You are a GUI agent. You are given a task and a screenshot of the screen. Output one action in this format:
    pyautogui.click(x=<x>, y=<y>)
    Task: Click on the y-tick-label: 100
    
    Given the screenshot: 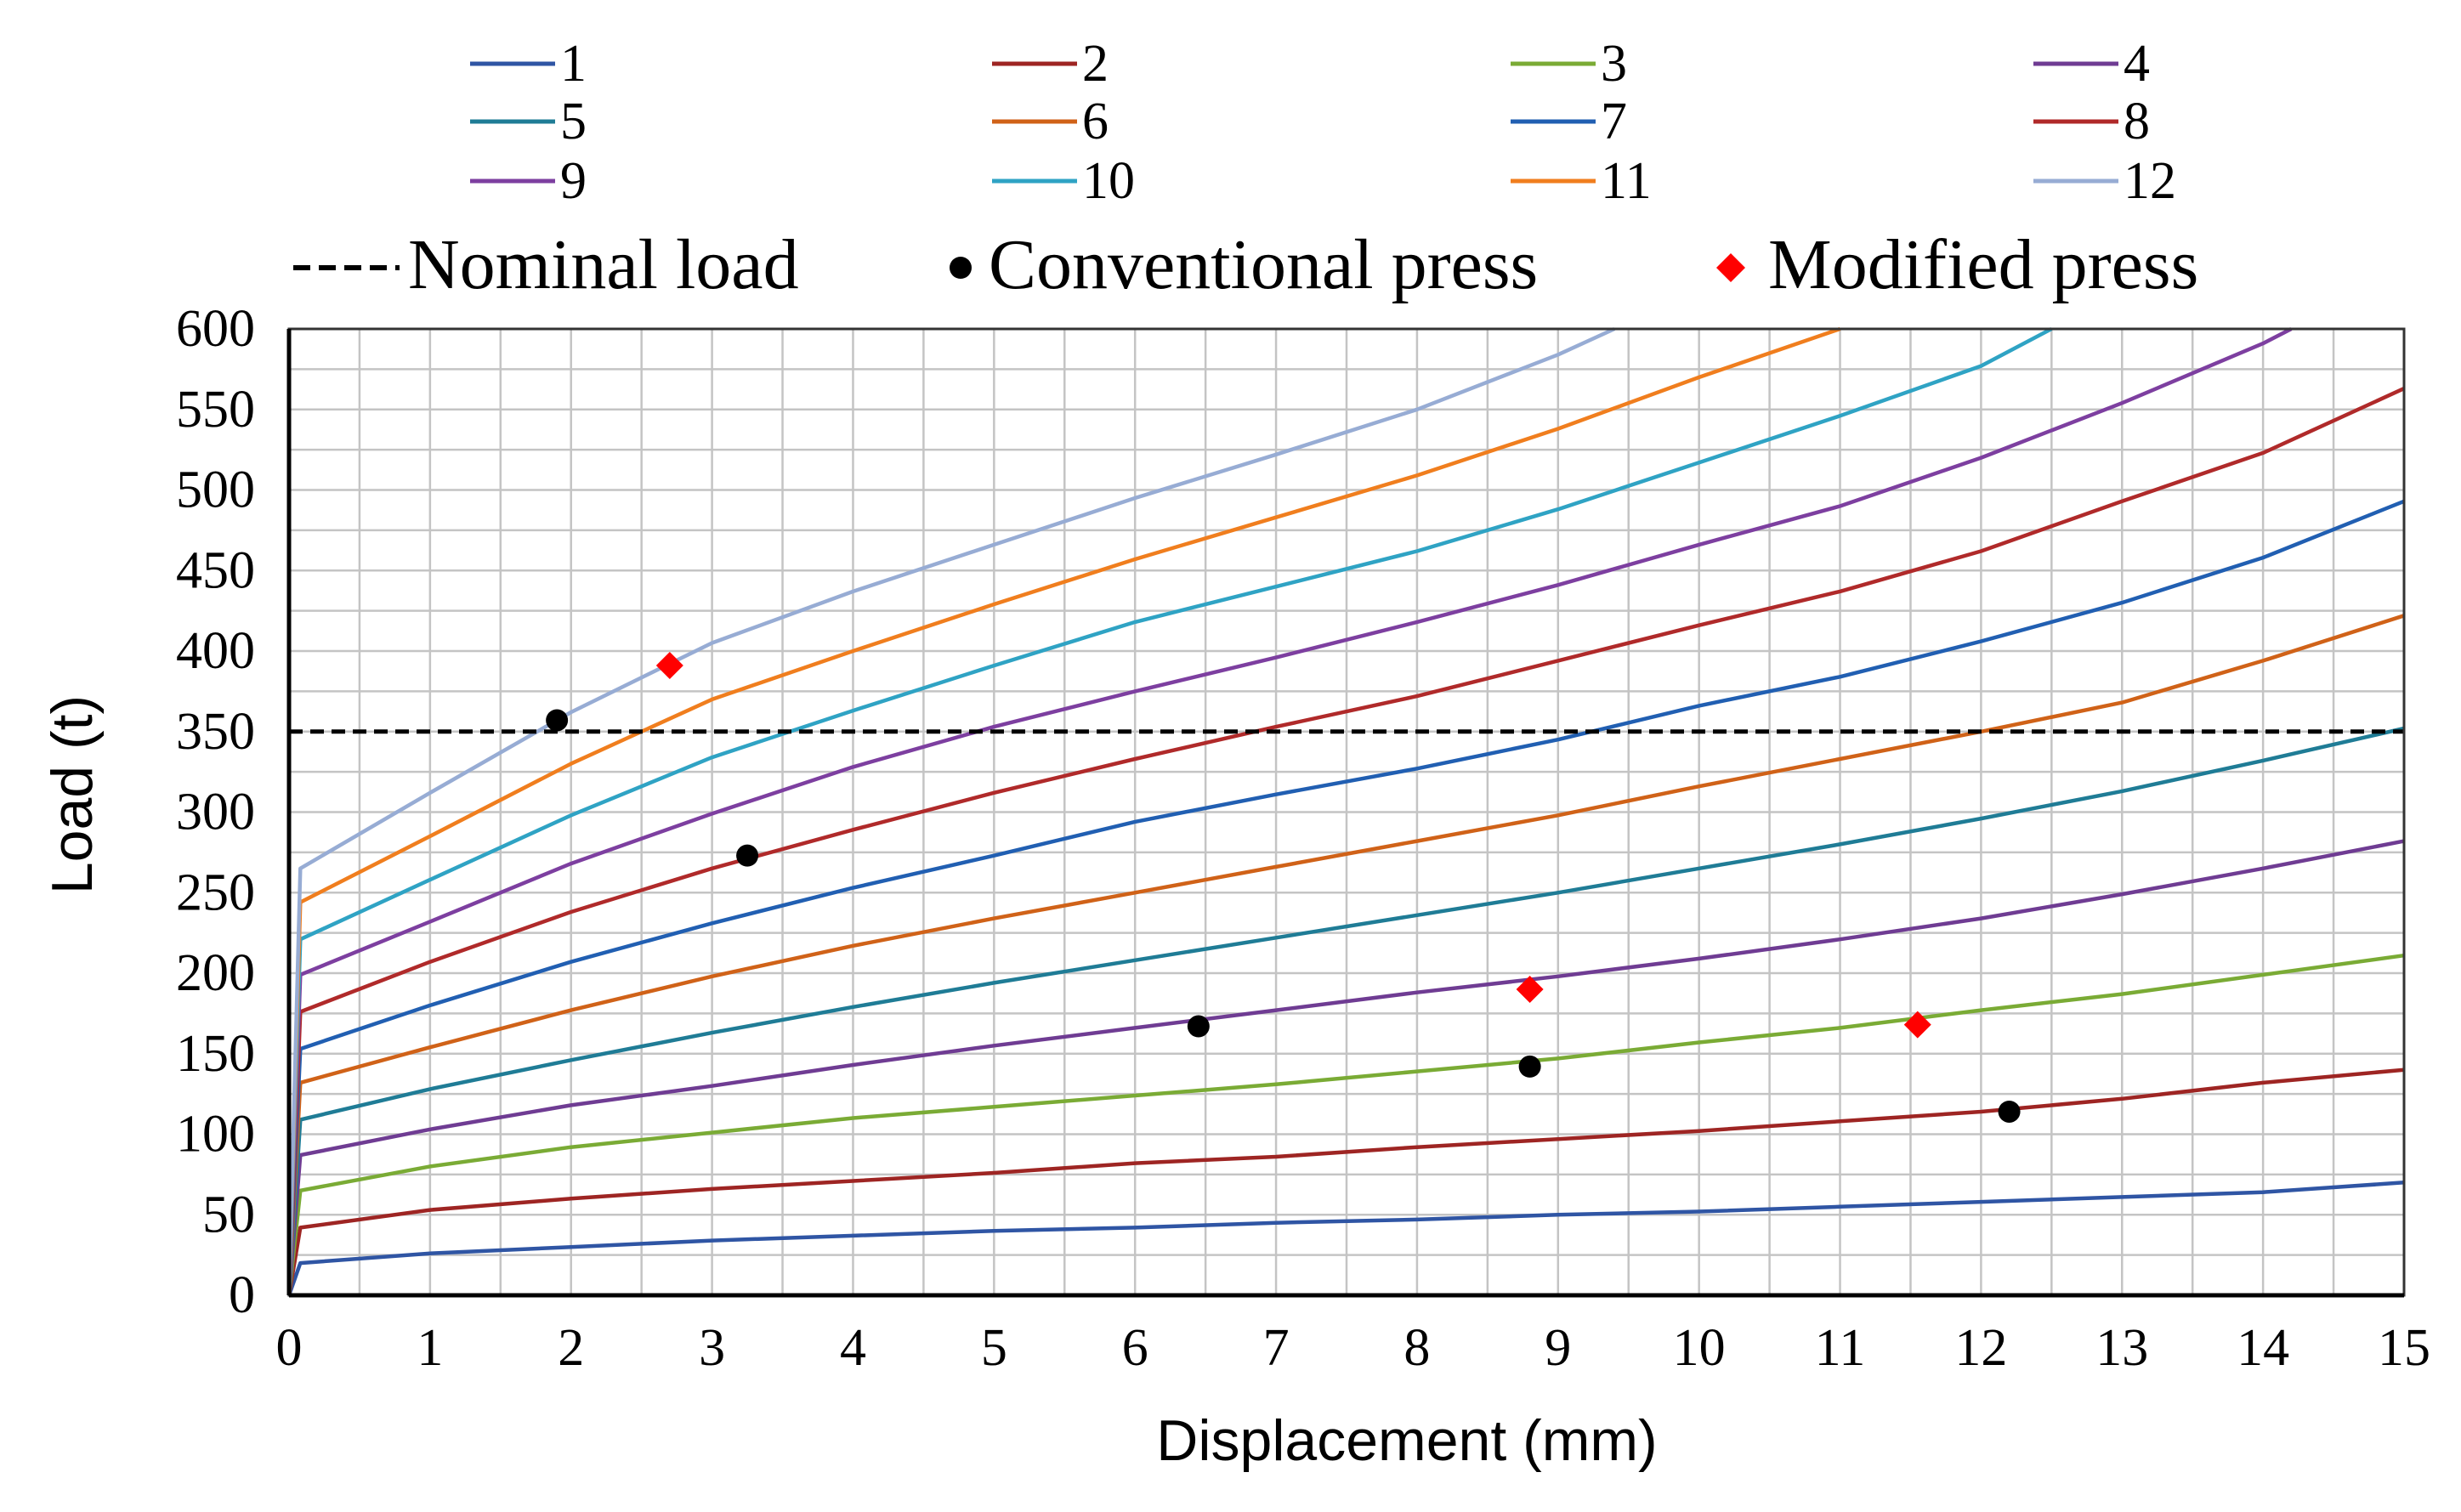 What is the action you would take?
    pyautogui.click(x=216, y=1135)
    